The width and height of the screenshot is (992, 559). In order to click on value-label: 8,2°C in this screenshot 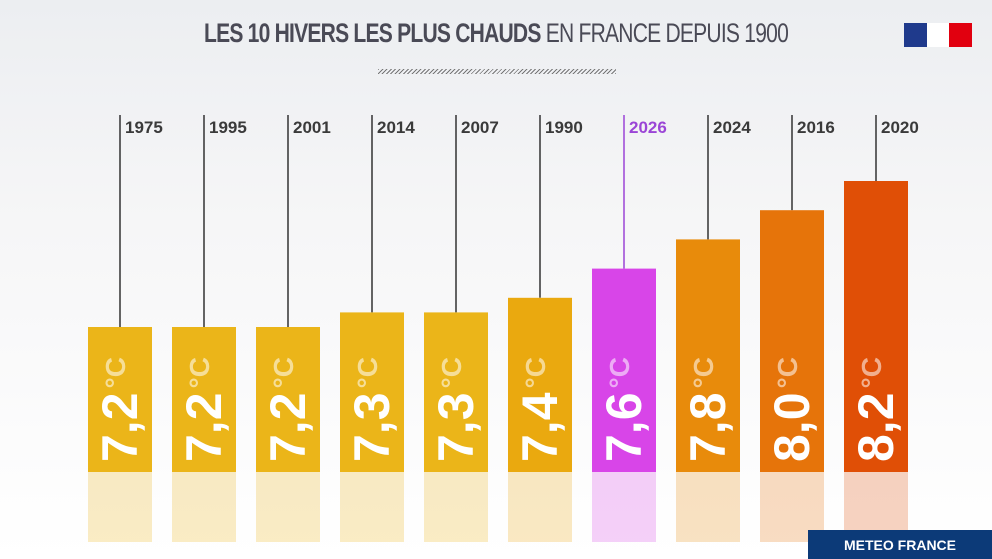, I will do `click(876, 409)`.